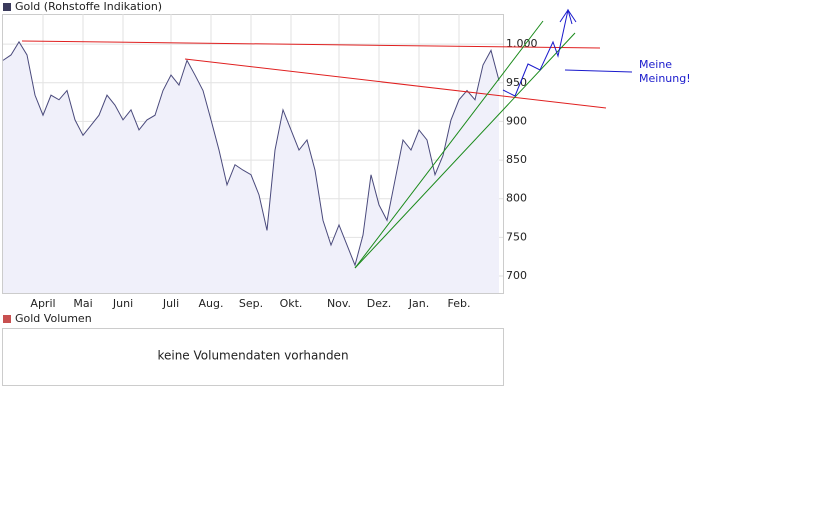 This screenshot has width=840, height=525. What do you see at coordinates (53, 318) in the screenshot?
I see `volume-title: Gold Volumen` at bounding box center [53, 318].